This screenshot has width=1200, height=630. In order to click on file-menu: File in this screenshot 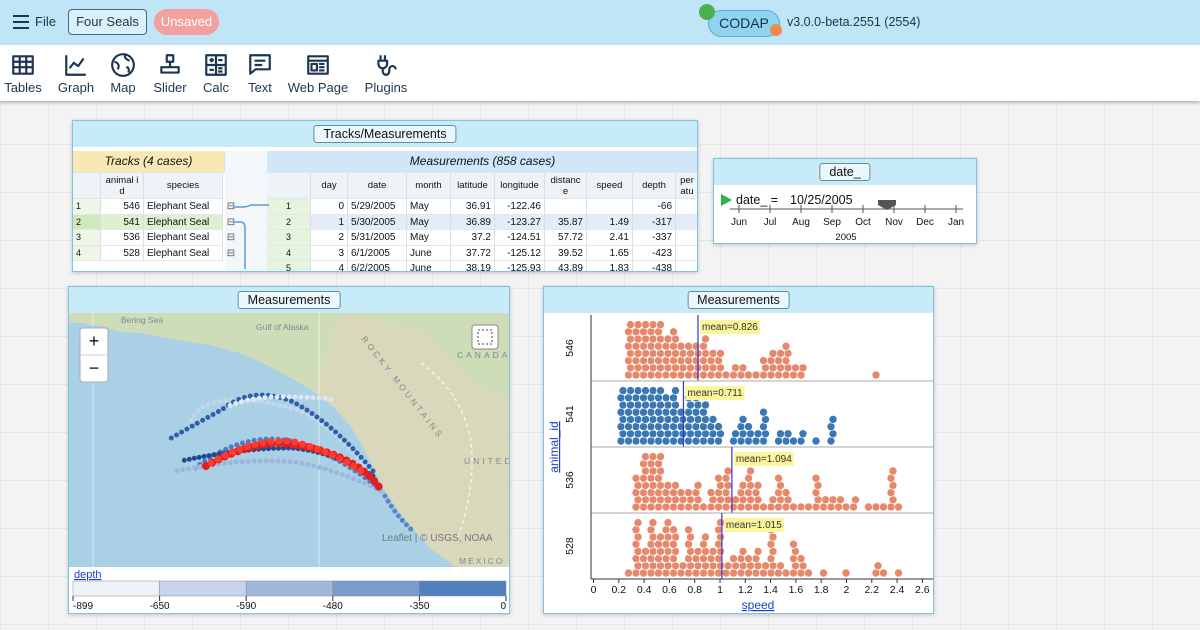, I will do `click(45, 21)`.